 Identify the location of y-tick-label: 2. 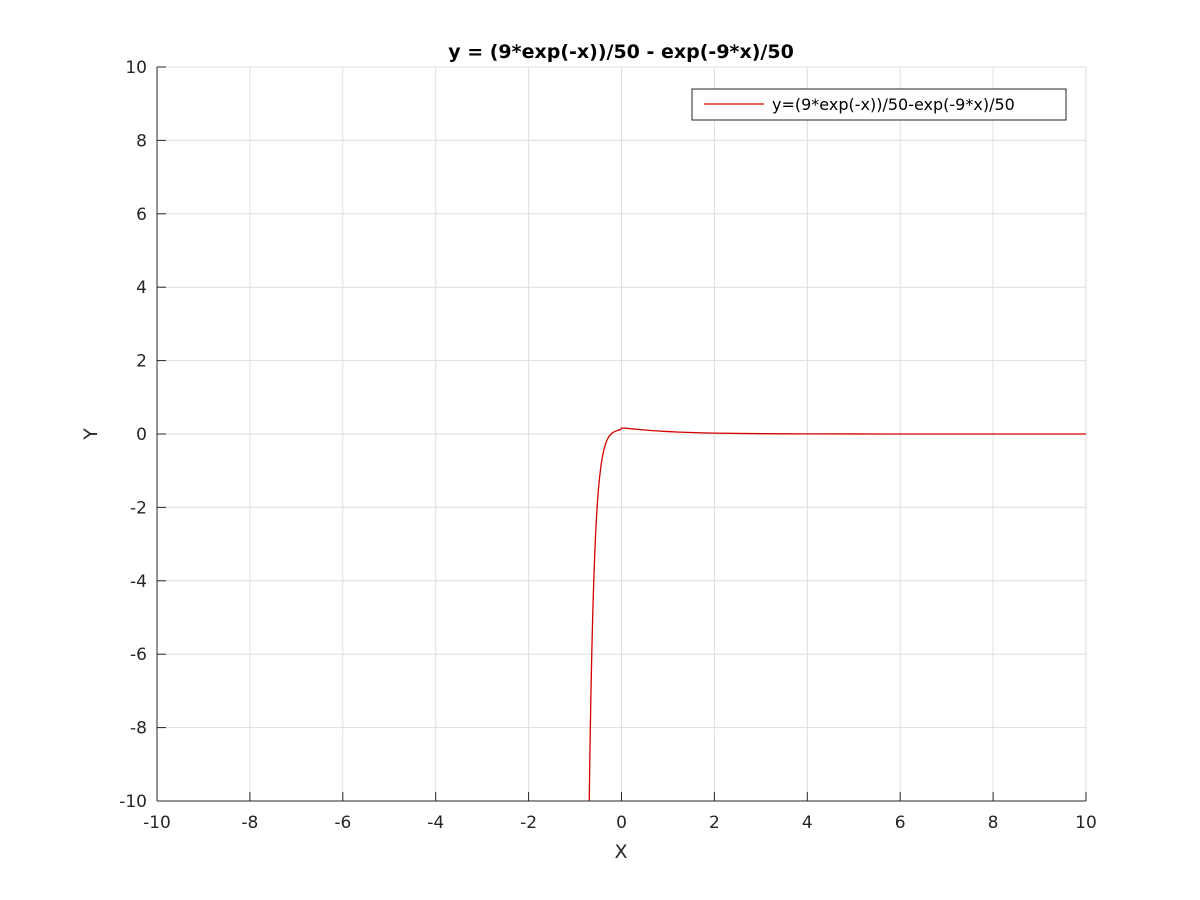
(141, 362).